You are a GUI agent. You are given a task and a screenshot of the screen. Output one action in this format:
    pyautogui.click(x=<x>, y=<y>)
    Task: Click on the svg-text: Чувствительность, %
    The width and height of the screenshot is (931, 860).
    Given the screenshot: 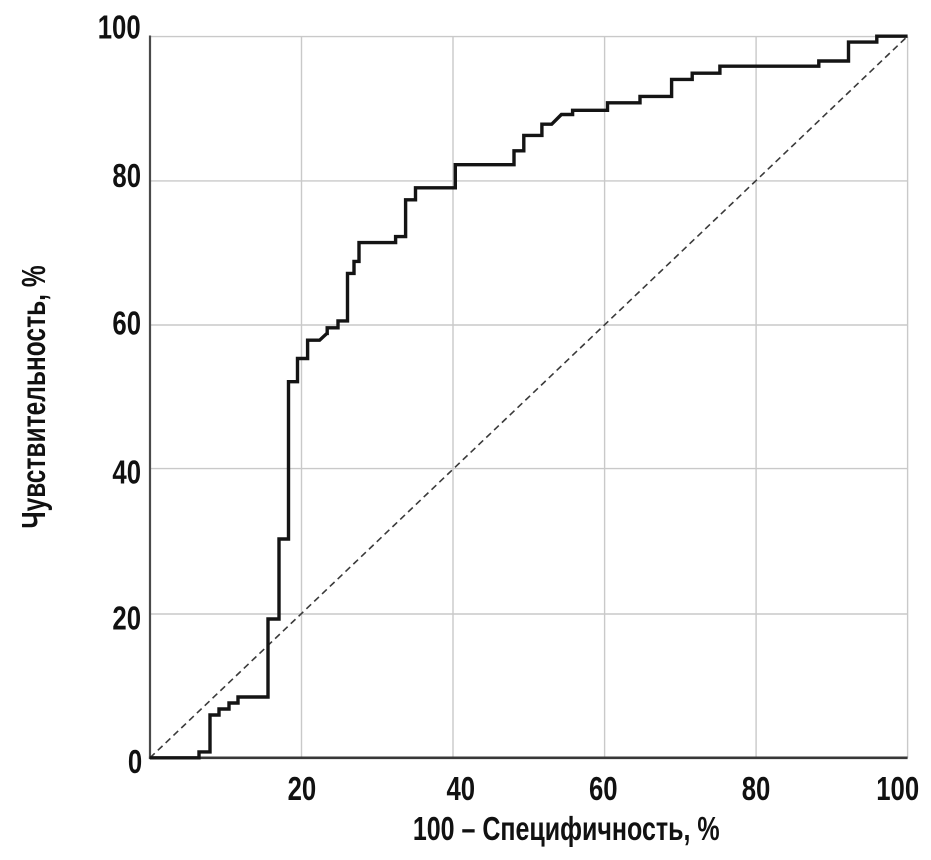 What is the action you would take?
    pyautogui.click(x=35, y=396)
    